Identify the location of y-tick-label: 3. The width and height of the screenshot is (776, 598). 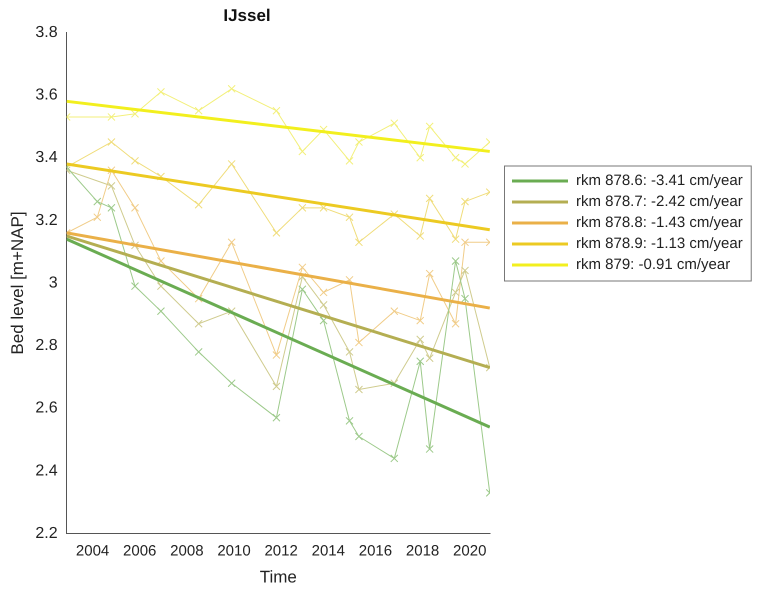
(53, 283).